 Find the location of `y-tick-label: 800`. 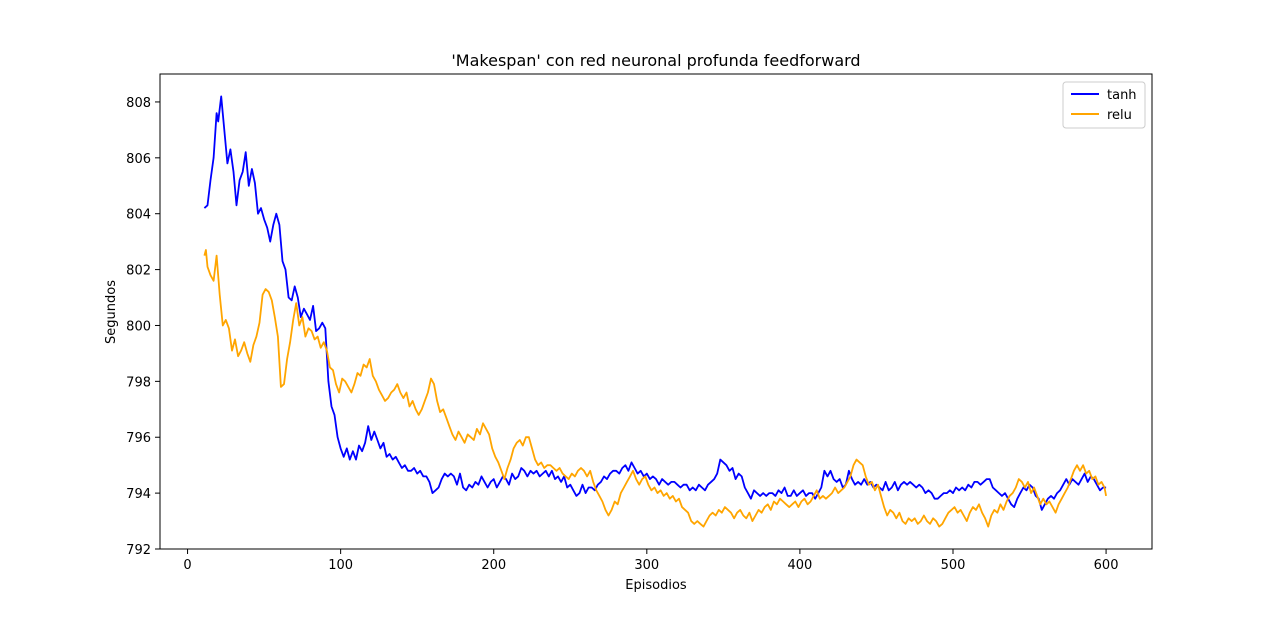

y-tick-label: 800 is located at coordinates (138, 326).